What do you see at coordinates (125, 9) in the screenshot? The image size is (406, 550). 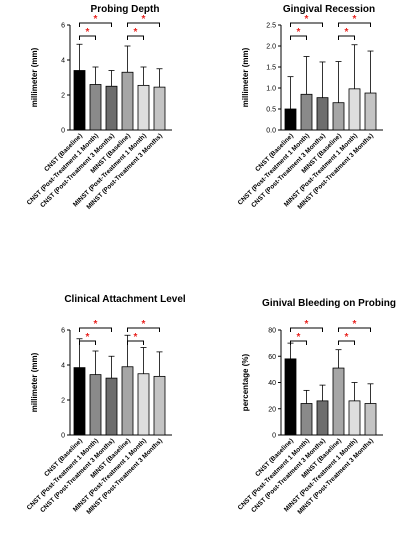 I see `chart-title: Probing Depth` at bounding box center [125, 9].